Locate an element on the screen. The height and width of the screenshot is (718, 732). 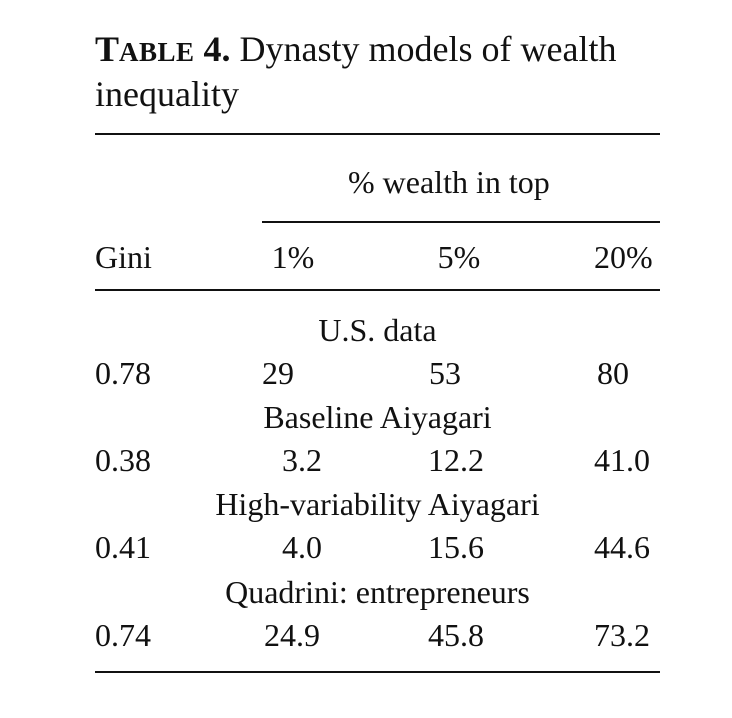
column-header-gini: Gini is located at coordinates (123, 257).